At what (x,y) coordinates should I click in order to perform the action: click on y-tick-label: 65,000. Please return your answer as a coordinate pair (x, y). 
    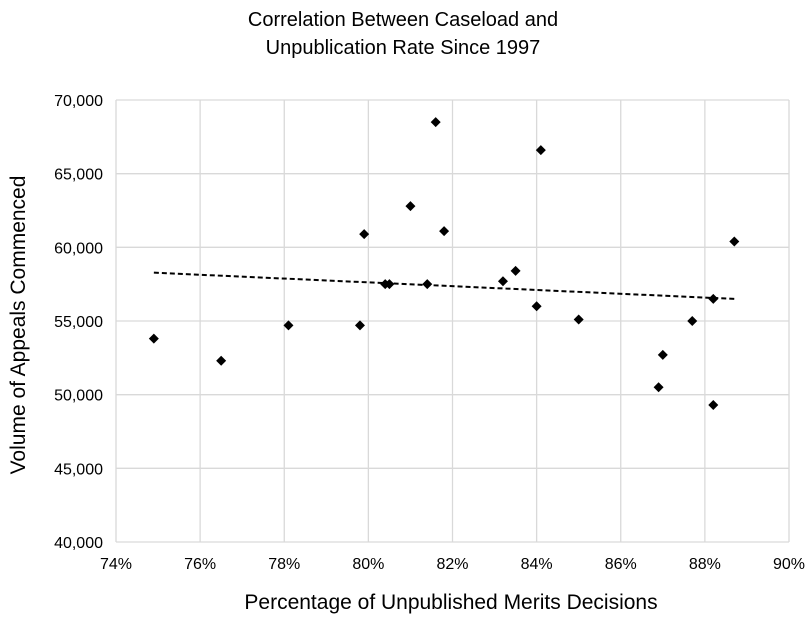
    Looking at the image, I should click on (78, 175).